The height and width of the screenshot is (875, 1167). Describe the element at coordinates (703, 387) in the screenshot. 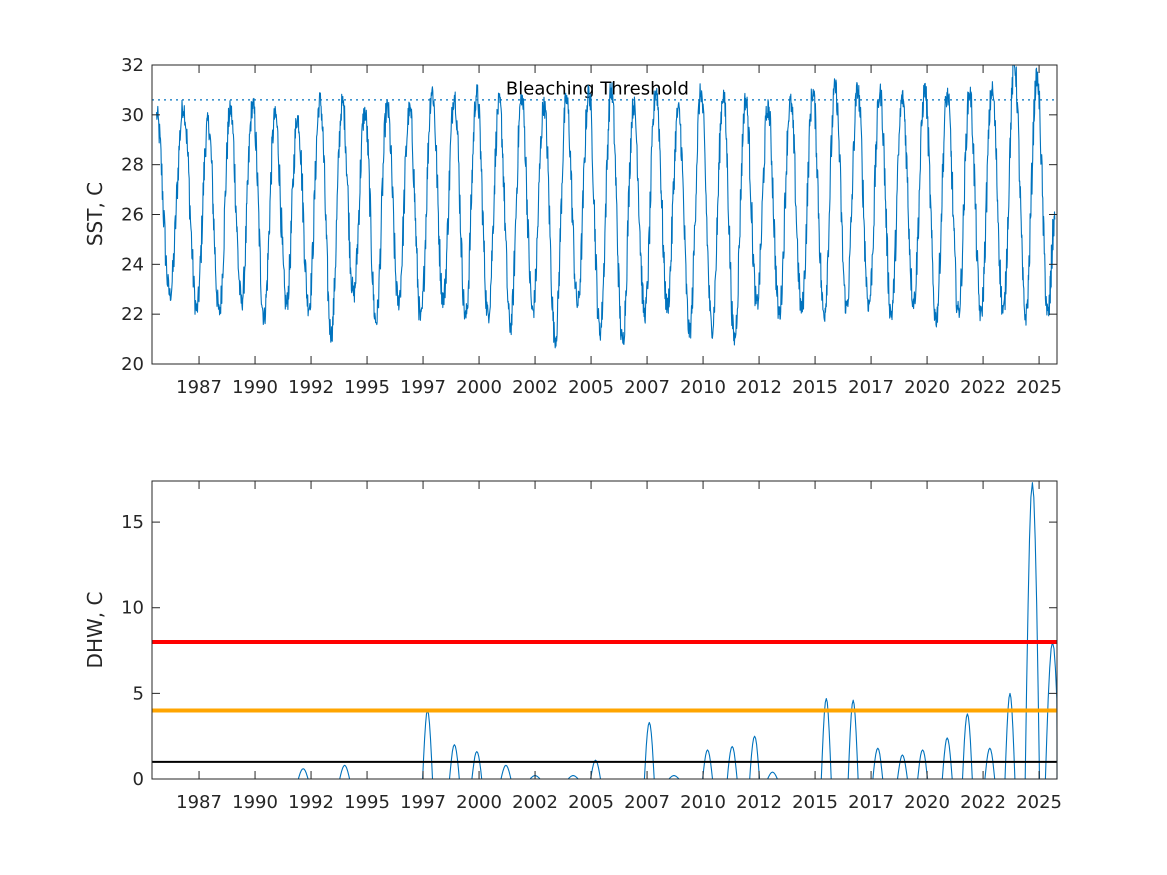

I see `sst-xtick-label: 2010` at that location.